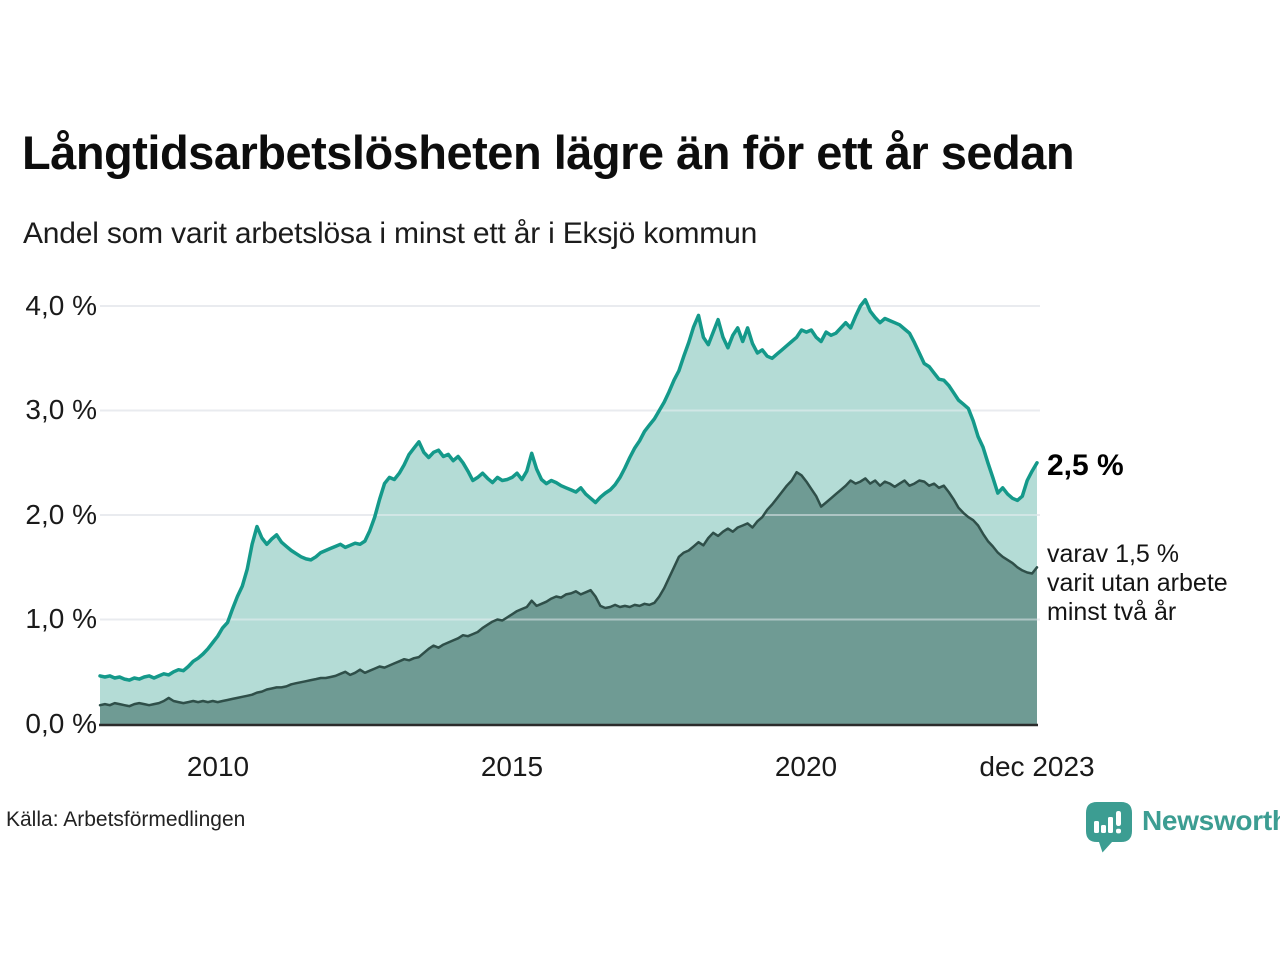 The width and height of the screenshot is (1280, 960). What do you see at coordinates (126, 819) in the screenshot?
I see `source-credit: Källa: Arbetsförmedlingen` at bounding box center [126, 819].